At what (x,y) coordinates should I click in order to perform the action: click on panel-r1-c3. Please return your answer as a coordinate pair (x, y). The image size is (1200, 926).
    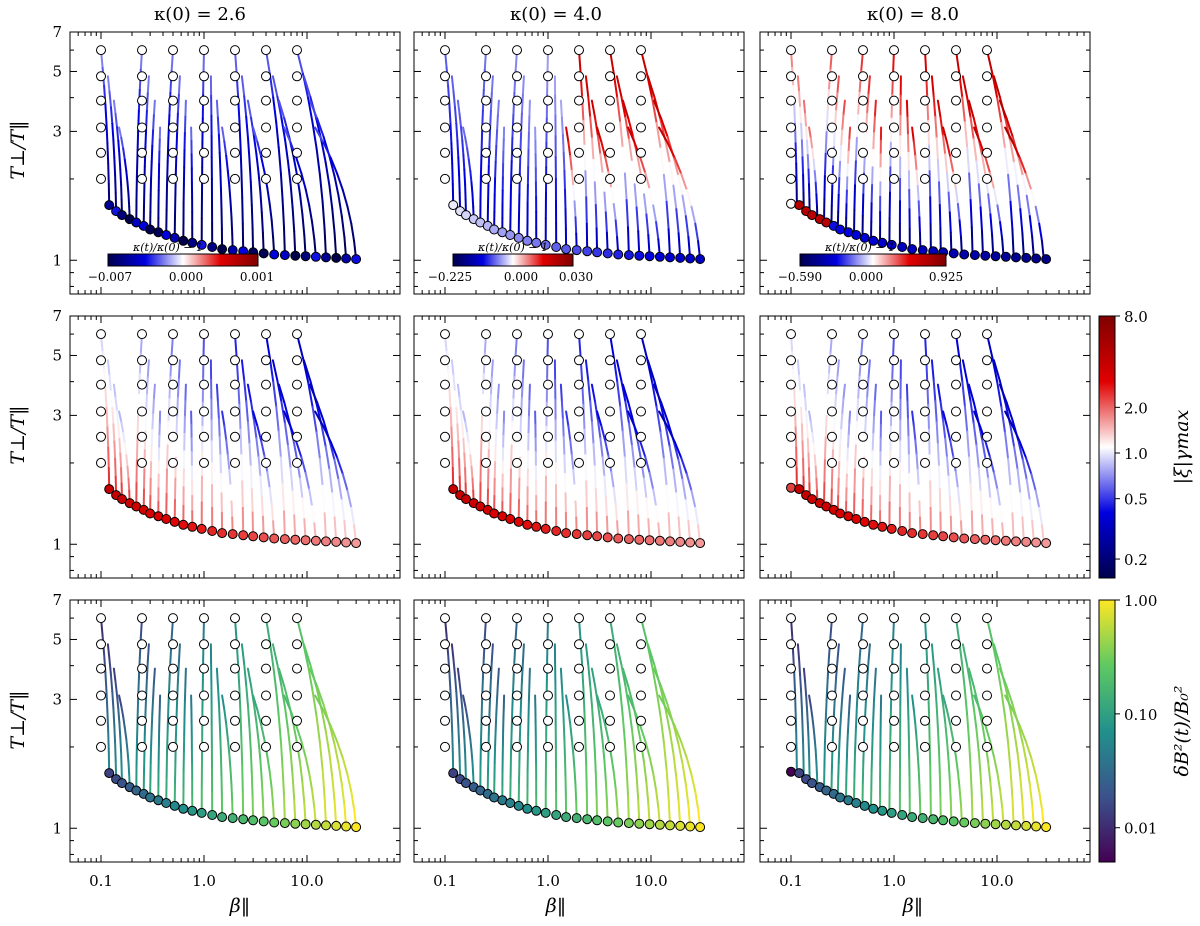
    Looking at the image, I should click on (925, 163).